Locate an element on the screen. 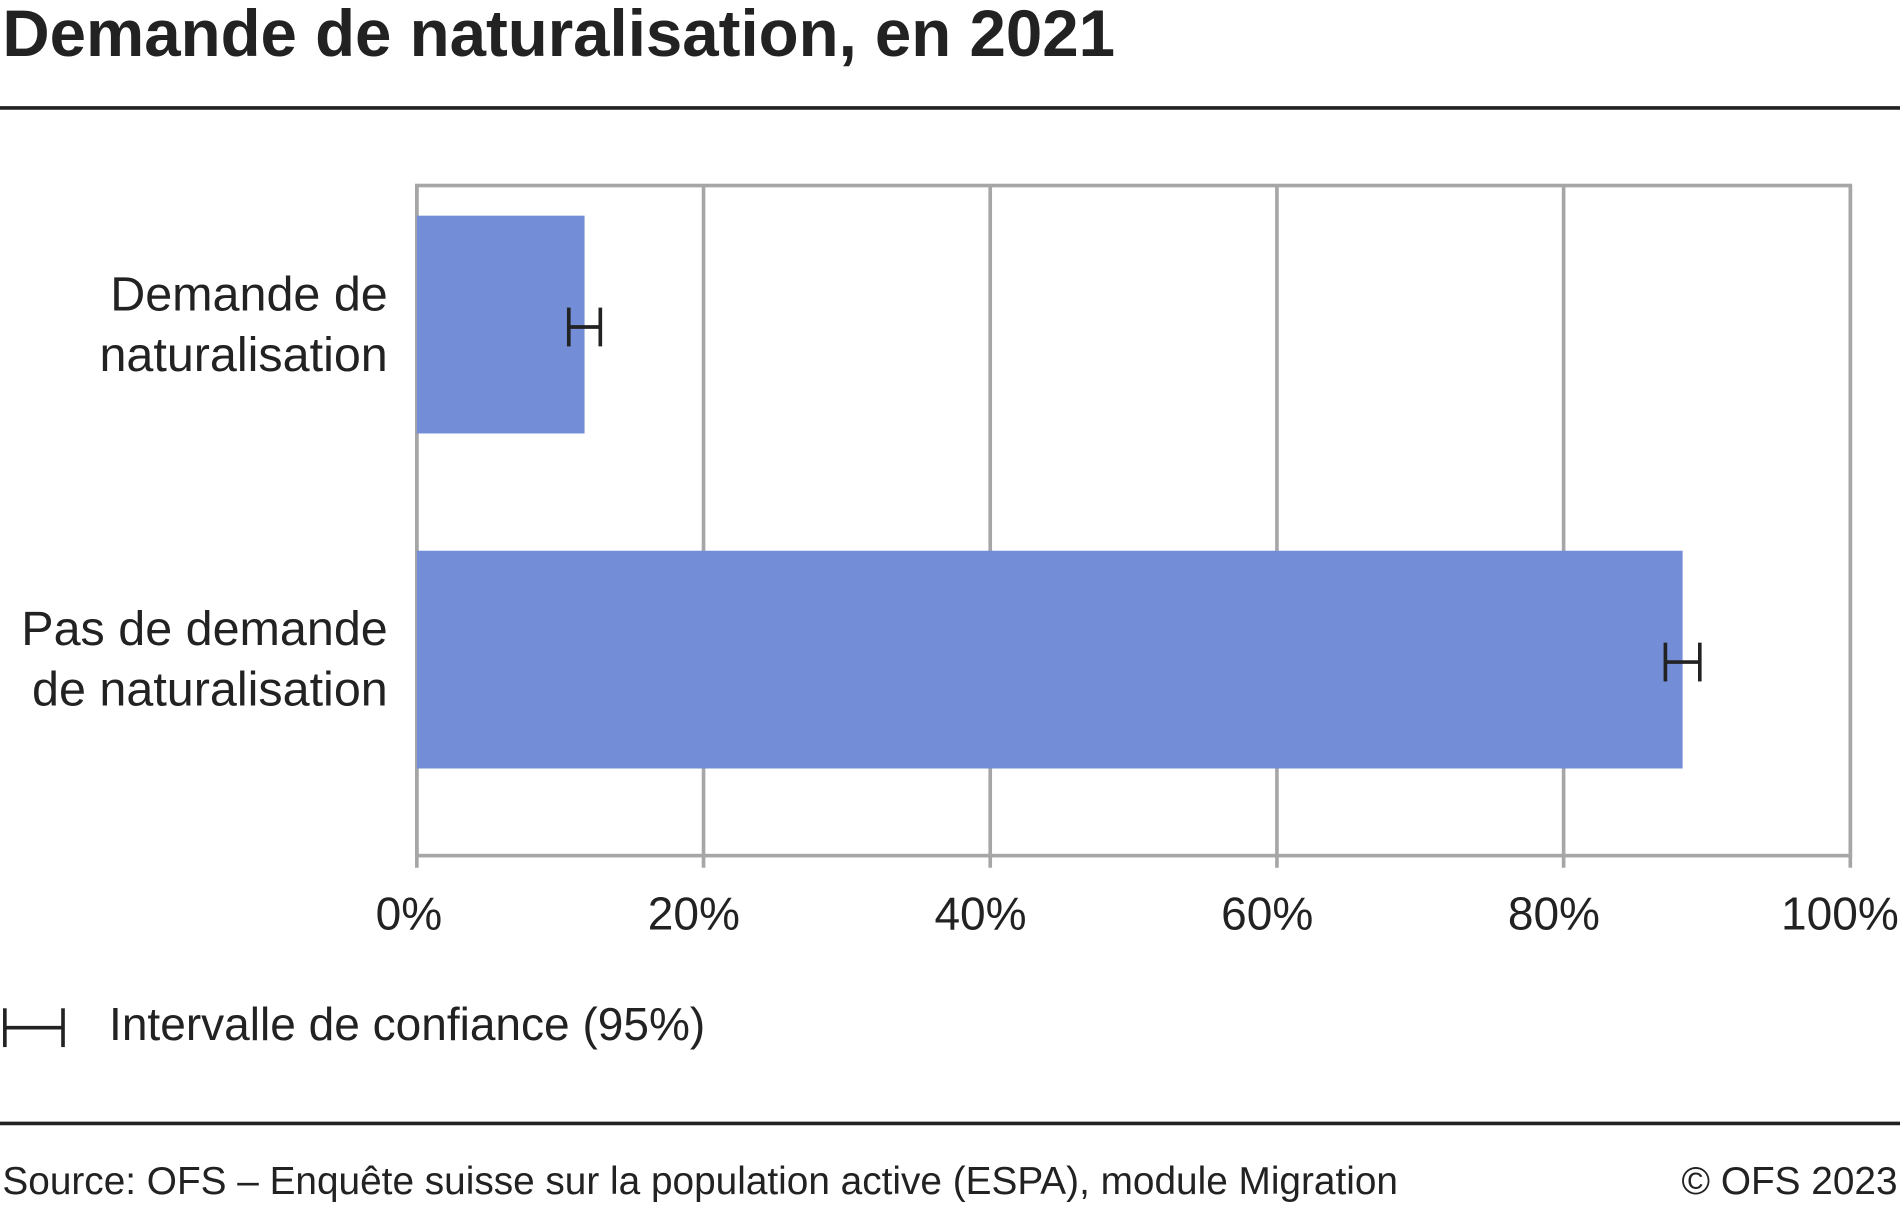  x-tick-label: 80% is located at coordinates (1554, 914).